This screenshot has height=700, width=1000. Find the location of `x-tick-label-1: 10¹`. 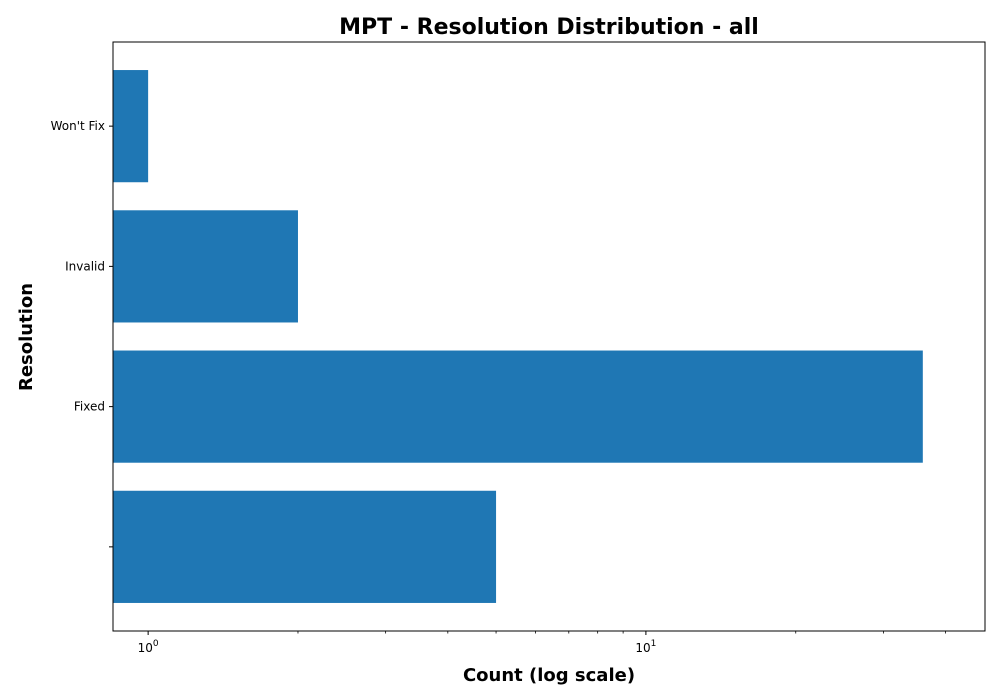

x-tick-label-1: 10¹ is located at coordinates (645, 647).